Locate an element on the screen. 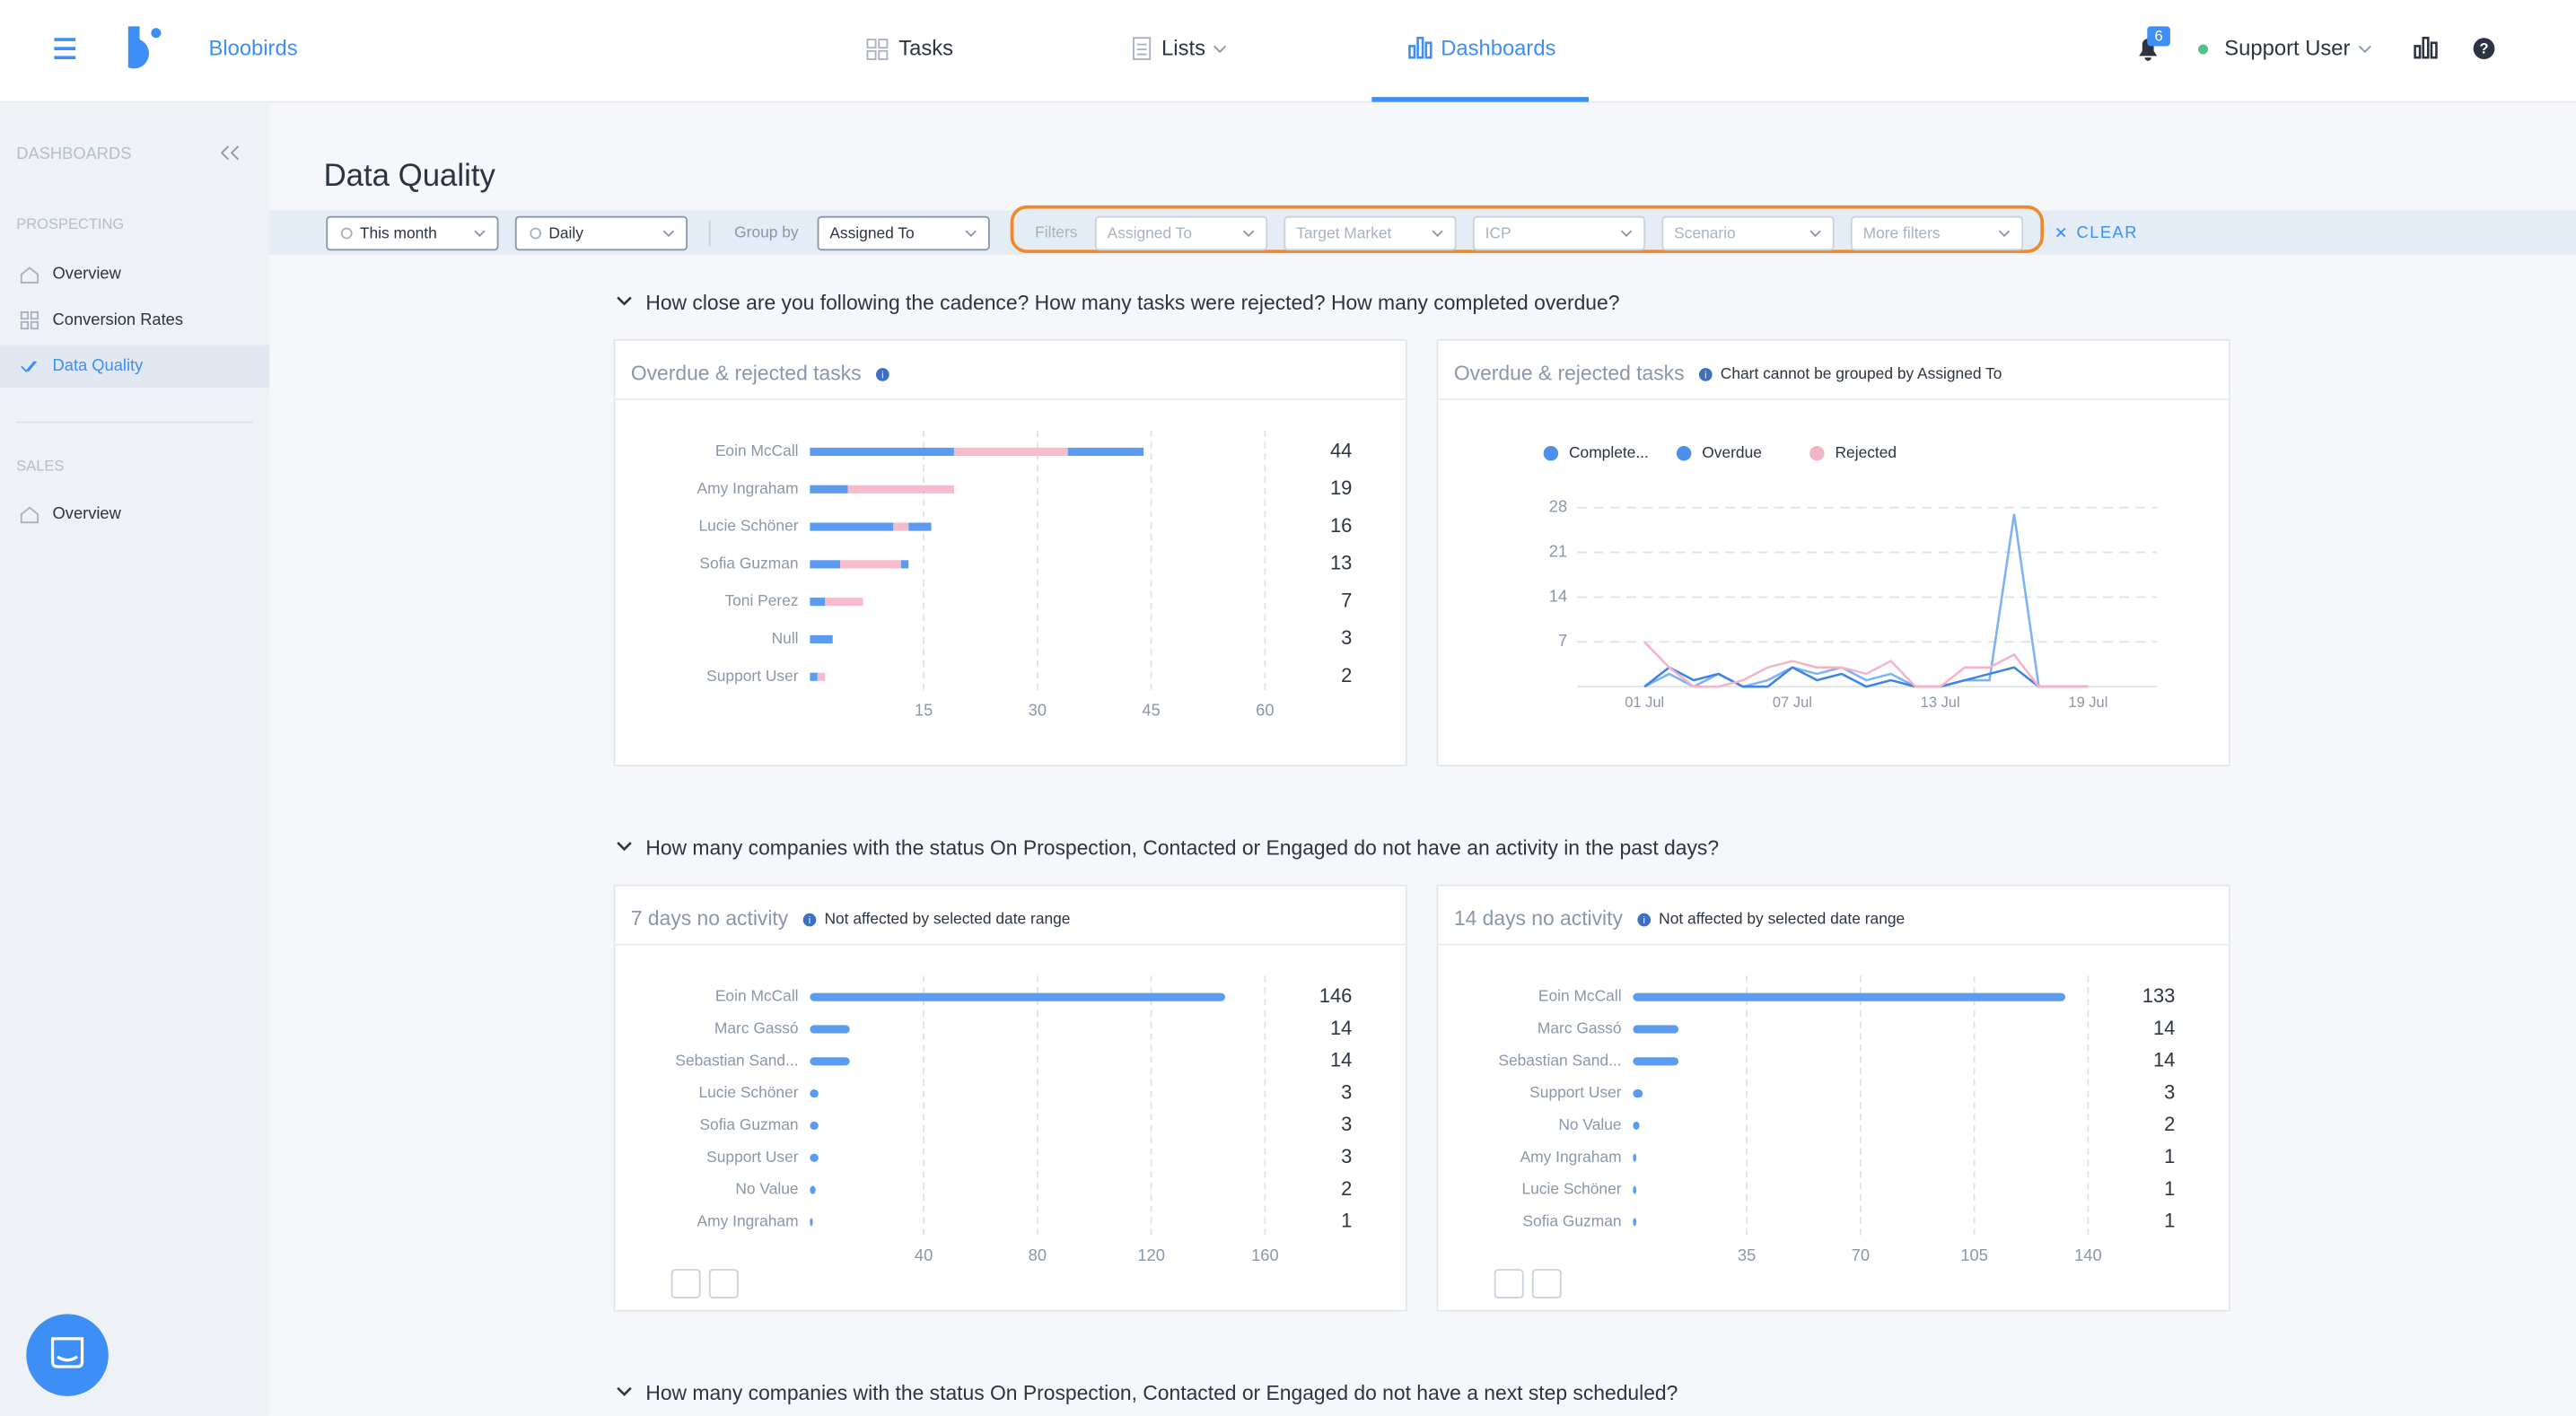 Image resolution: width=2576 pixels, height=1416 pixels. top-bar is located at coordinates (1288, 51).